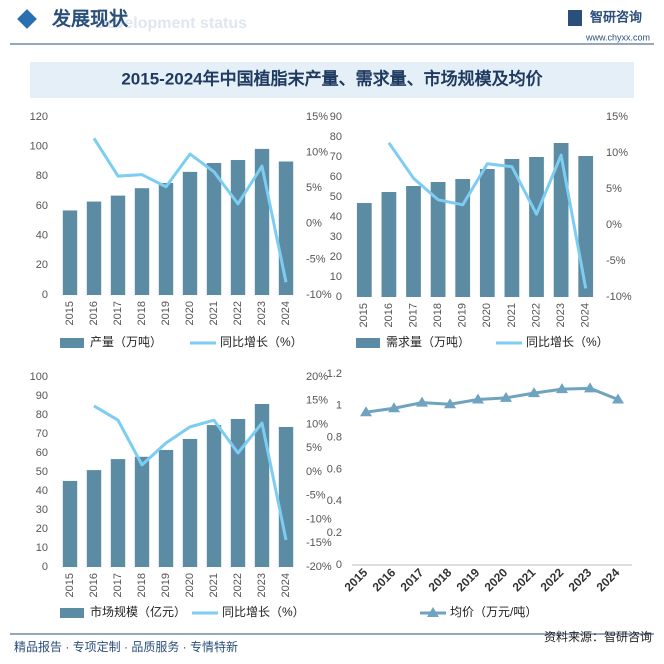 This screenshot has width=664, height=664. I want to click on y-tick-label: 0.8, so click(334, 438).